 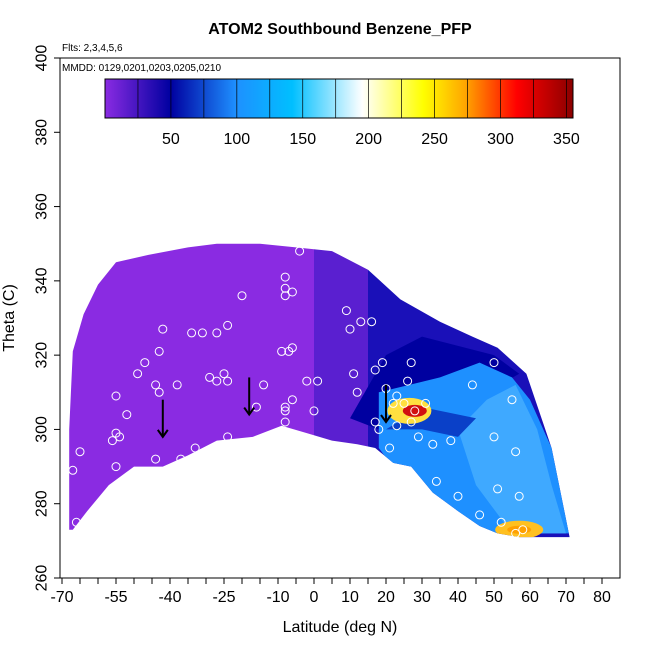 I want to click on colorbar-ticks: 50 100 150 200 250 300 350, so click(x=358, y=113).